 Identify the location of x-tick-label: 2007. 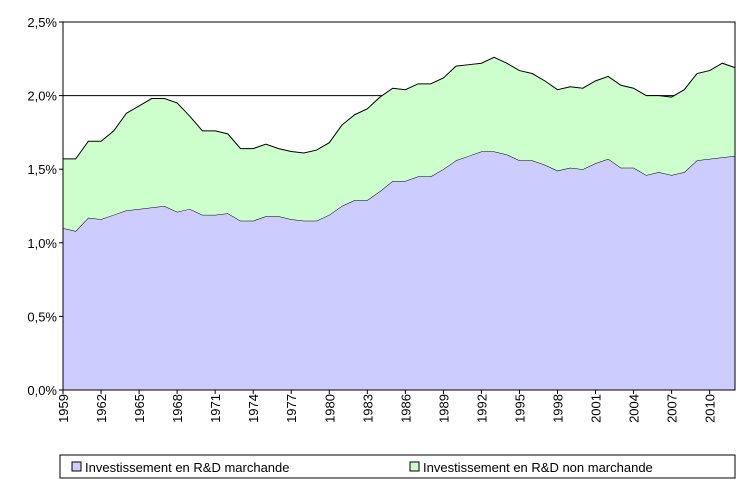
(672, 408).